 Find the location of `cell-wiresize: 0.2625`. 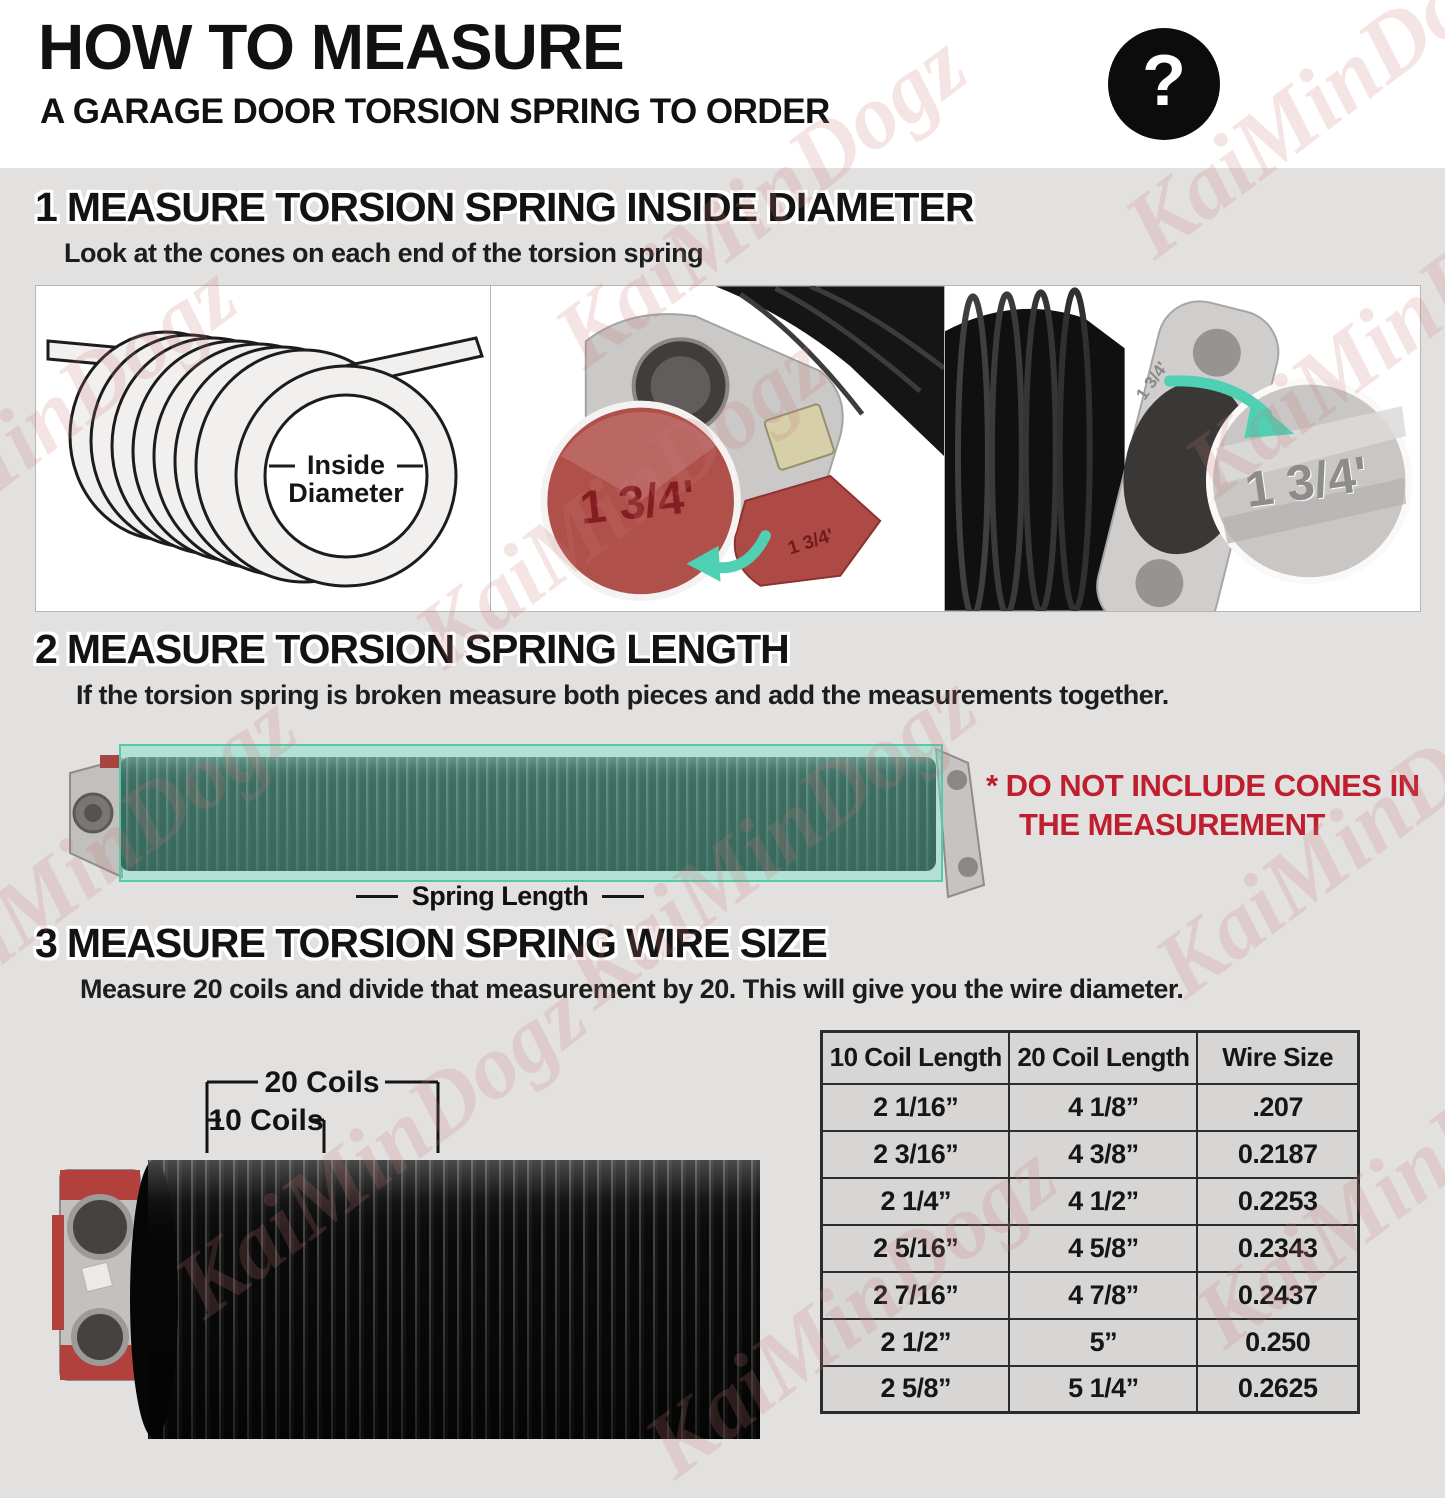

cell-wiresize: 0.2625 is located at coordinates (1278, 1389).